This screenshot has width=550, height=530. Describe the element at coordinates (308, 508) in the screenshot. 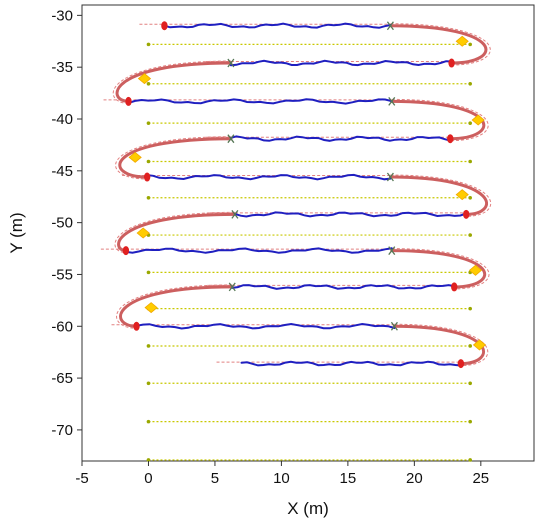

I see `x-axis-title: X (m)` at that location.